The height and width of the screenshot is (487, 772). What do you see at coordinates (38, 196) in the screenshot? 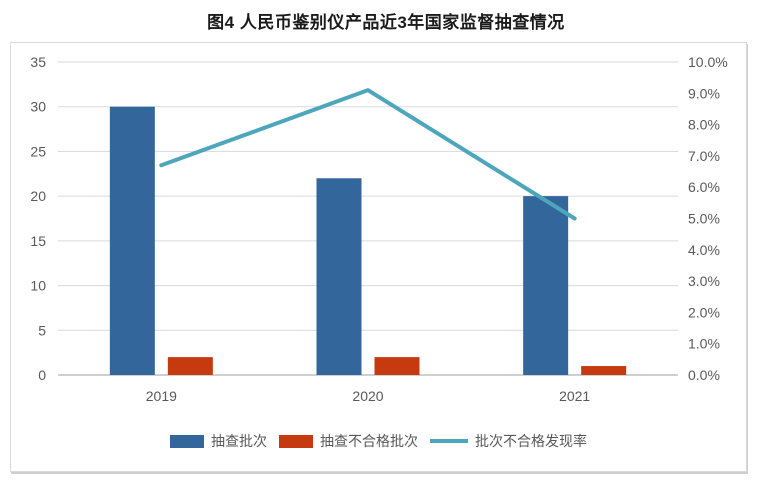
I see `left-axis-tick-label: 20` at bounding box center [38, 196].